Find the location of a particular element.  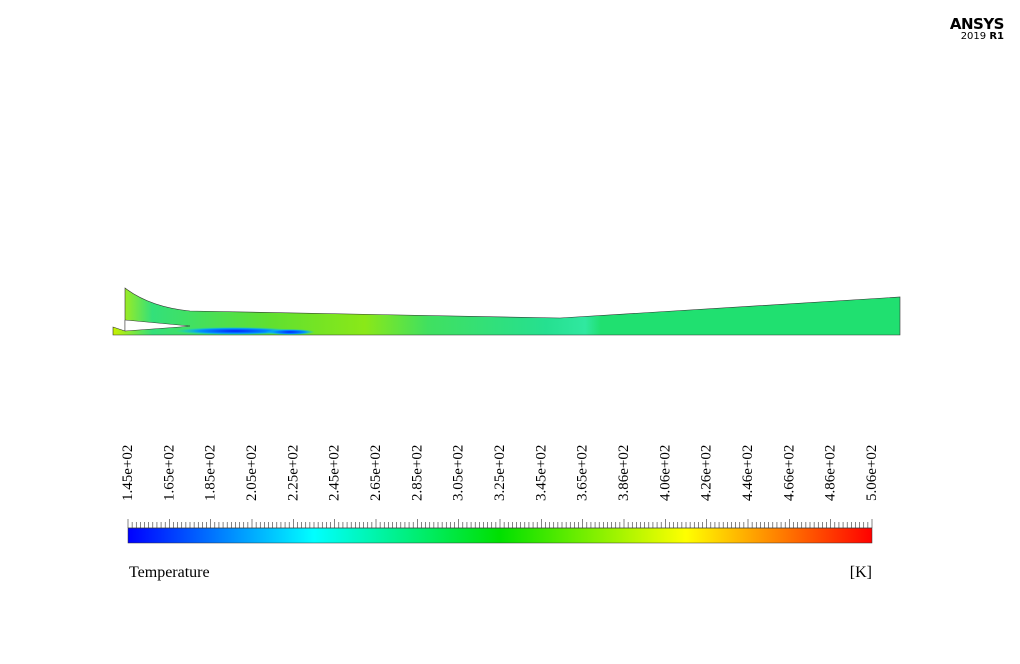

colorbar-tick-label: 3.86e+02 is located at coordinates (624, 473).